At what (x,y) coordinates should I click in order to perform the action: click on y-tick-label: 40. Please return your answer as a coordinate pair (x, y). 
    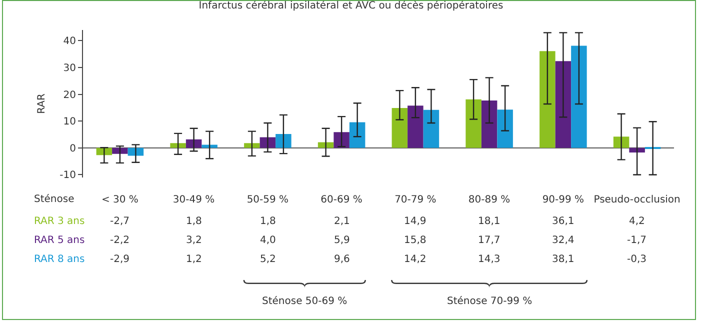
    Looking at the image, I should click on (69, 42).